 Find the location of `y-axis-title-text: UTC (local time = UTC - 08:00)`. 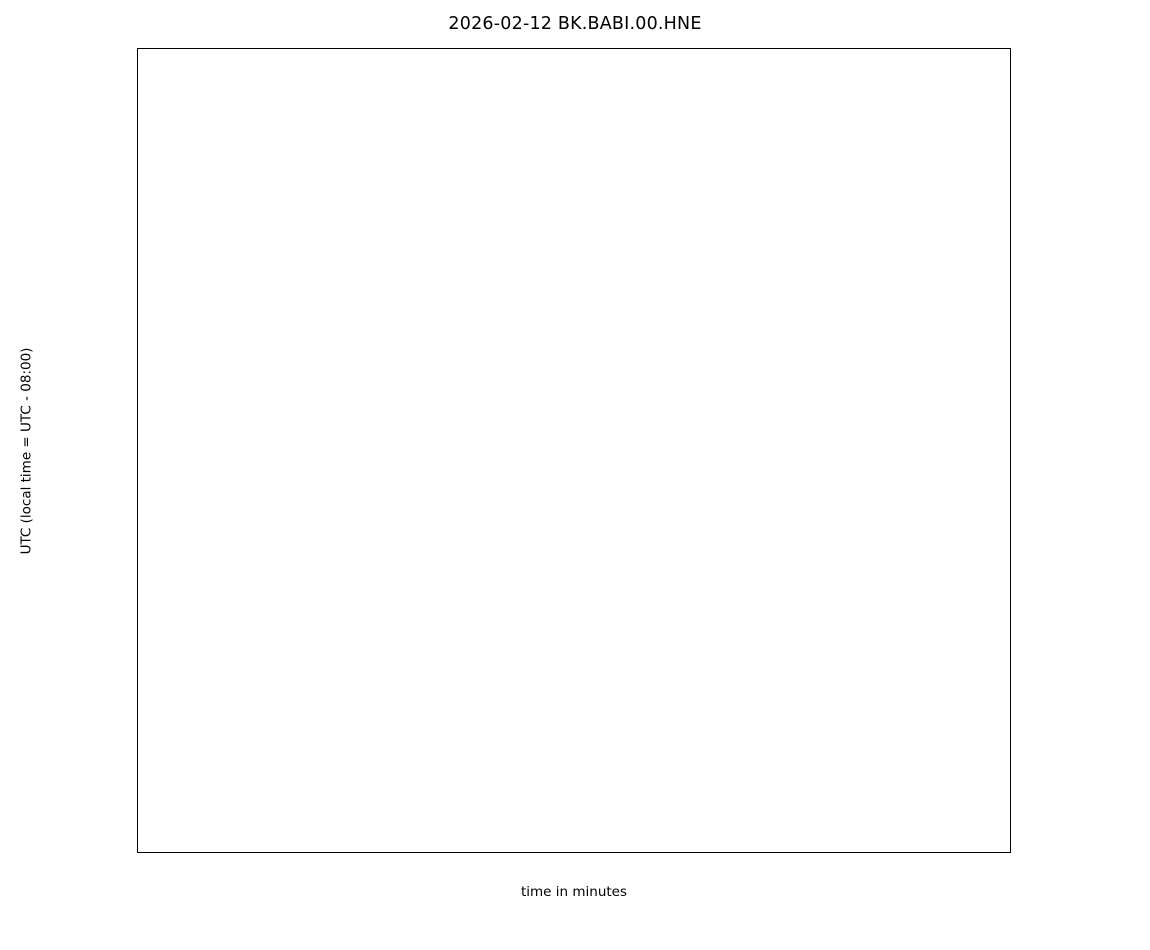

y-axis-title-text: UTC (local time = UTC - 08:00) is located at coordinates (26, 450).